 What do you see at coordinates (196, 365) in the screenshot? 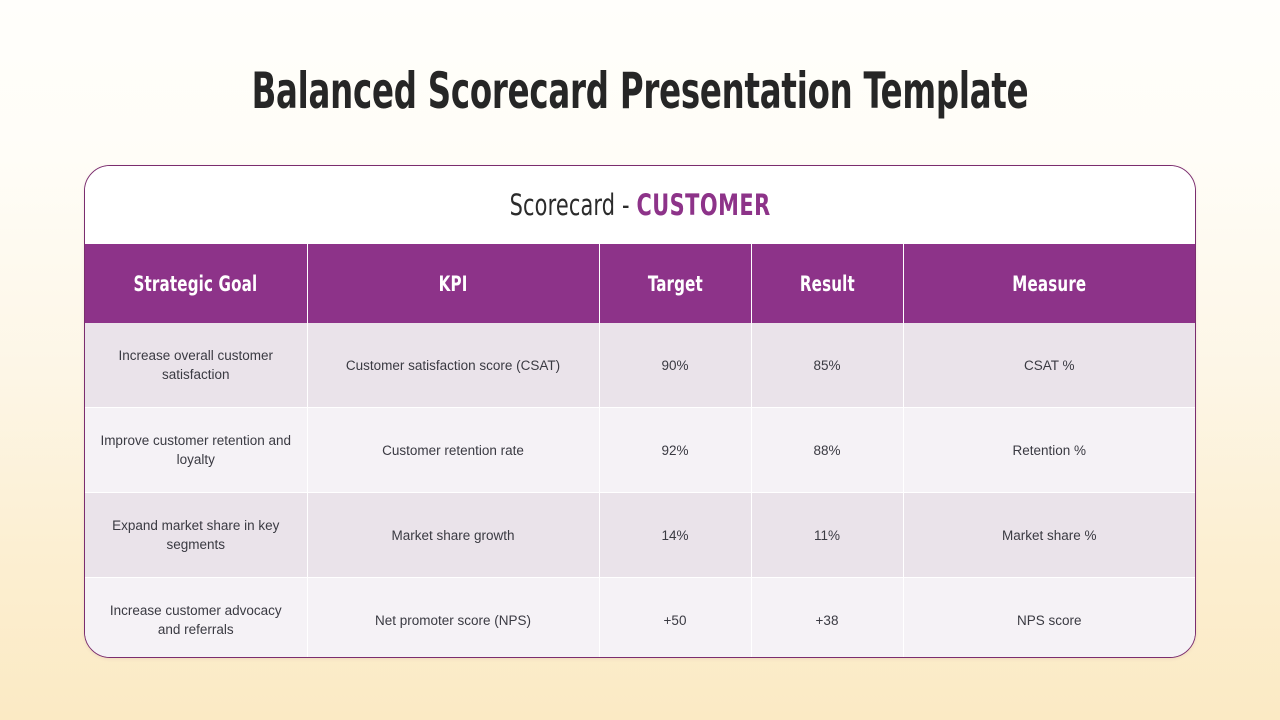
I see `cell-strategic-goal: Increase overall customer satisfaction` at bounding box center [196, 365].